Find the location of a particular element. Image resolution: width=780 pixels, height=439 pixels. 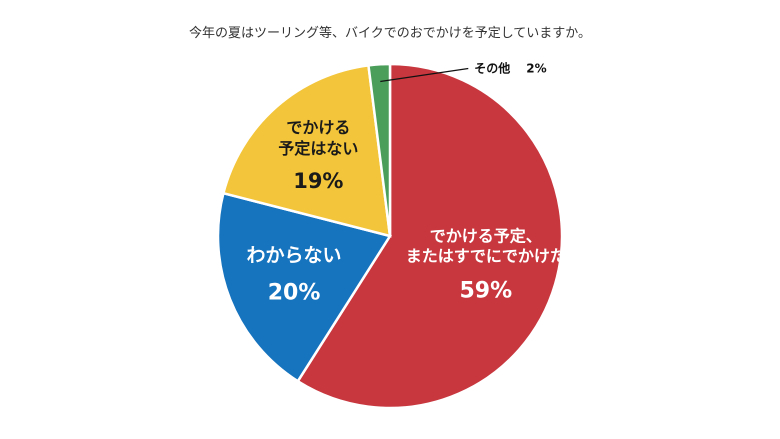

slice-value-label: 59% is located at coordinates (485, 290).